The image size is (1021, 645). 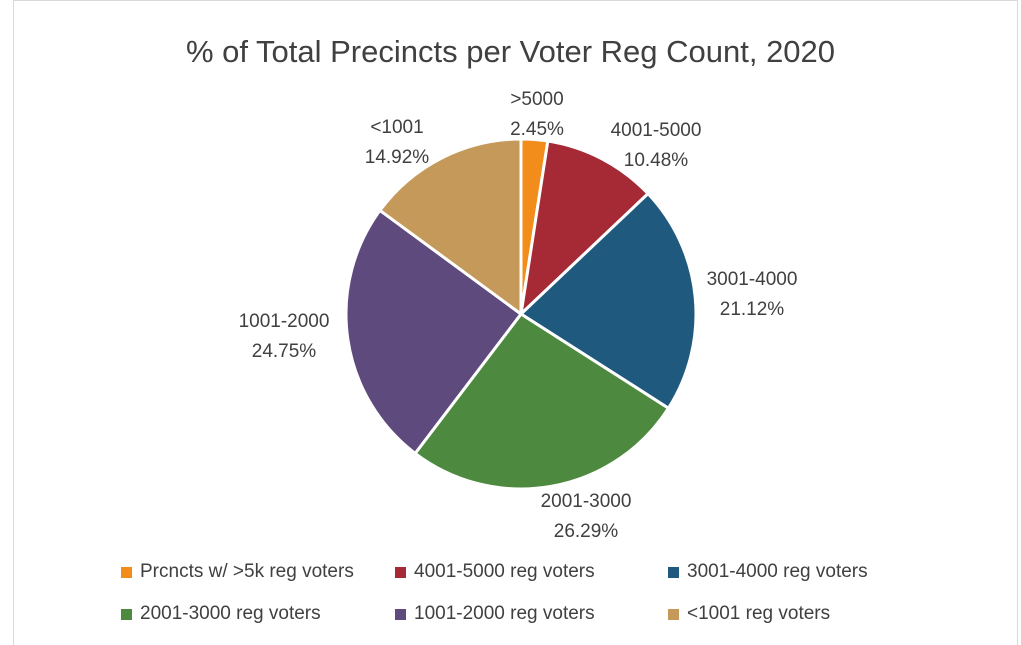 I want to click on legend-item-4001-5000: 4001-5000 reg voters, so click(x=495, y=572).